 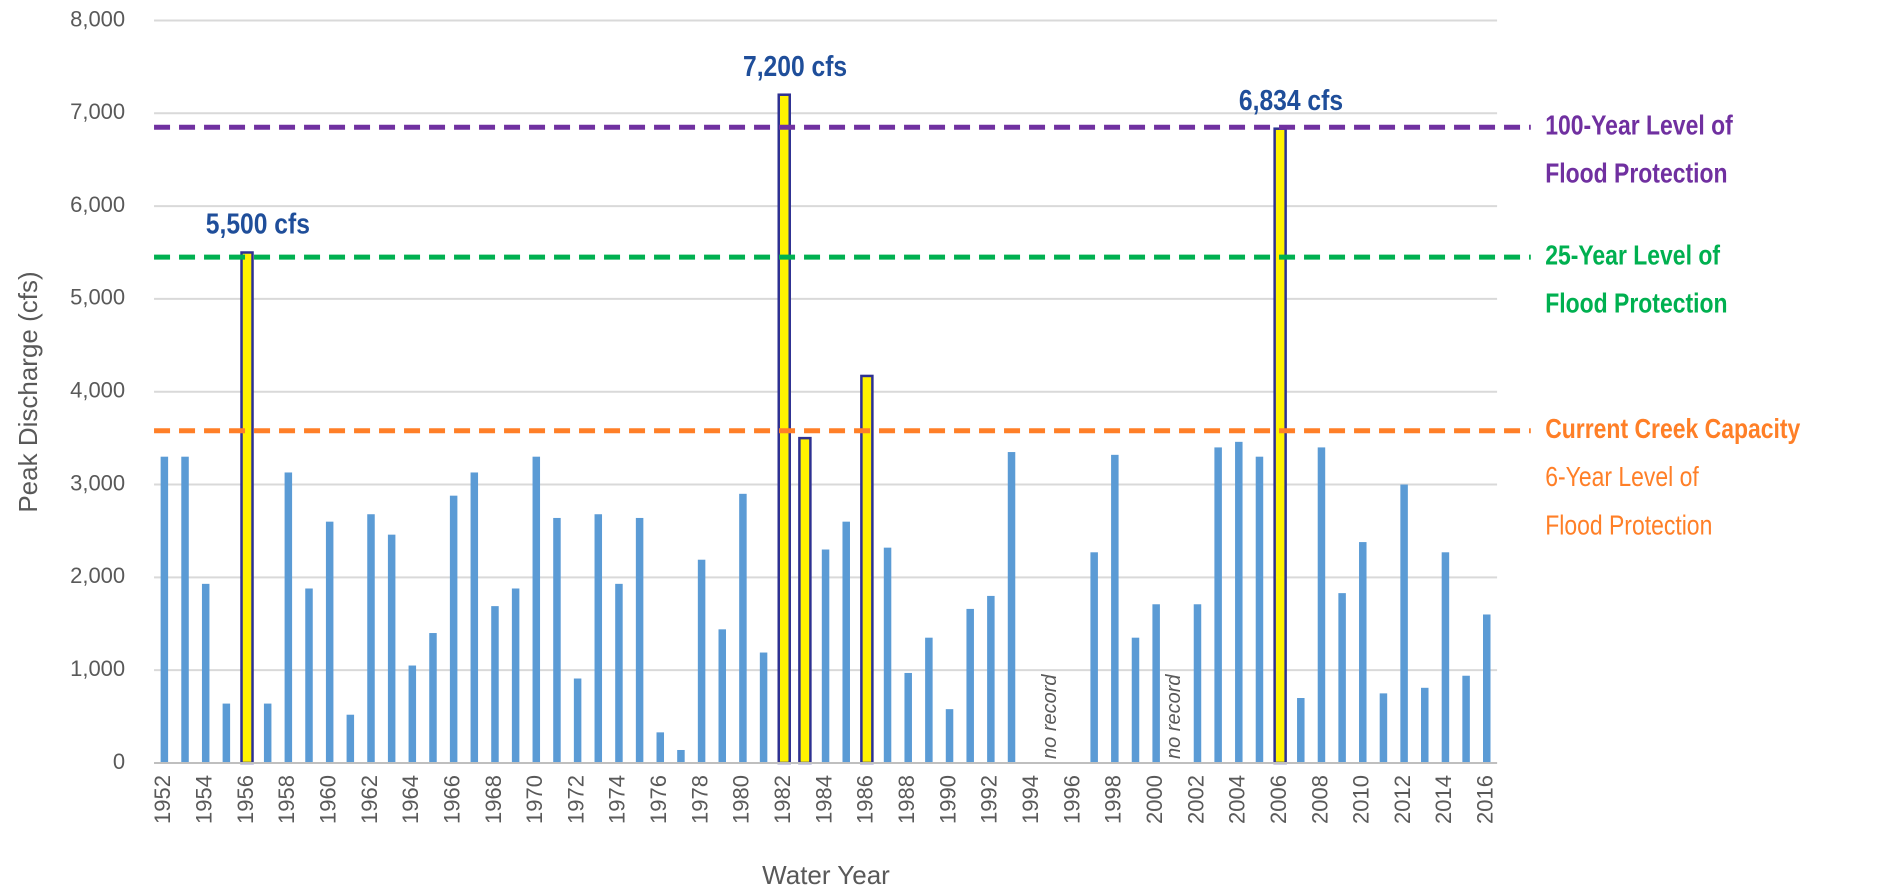 I want to click on x-tick-label: 1954, so click(x=204, y=799).